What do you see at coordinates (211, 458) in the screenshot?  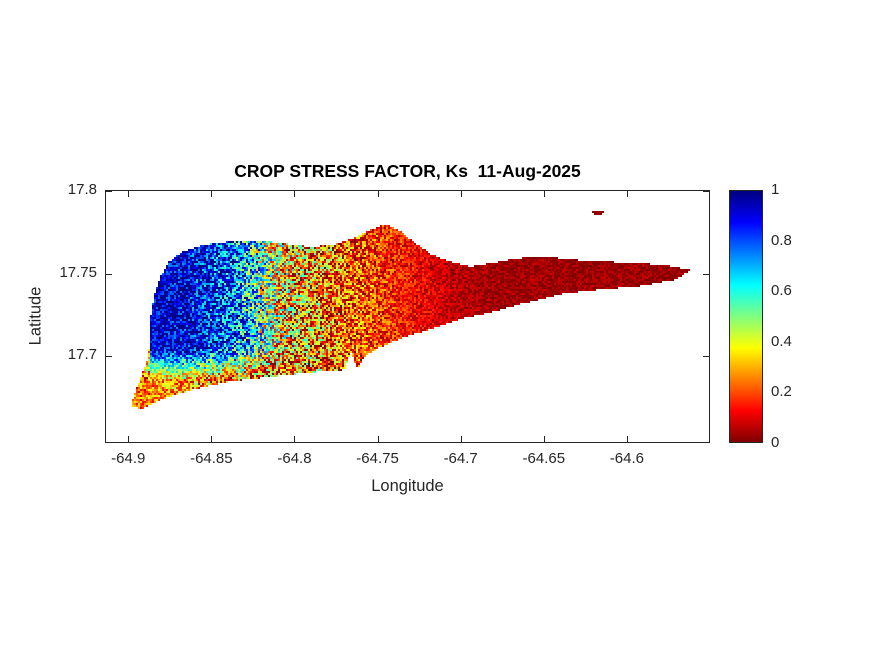 I see `x-tick-label: -64.85` at bounding box center [211, 458].